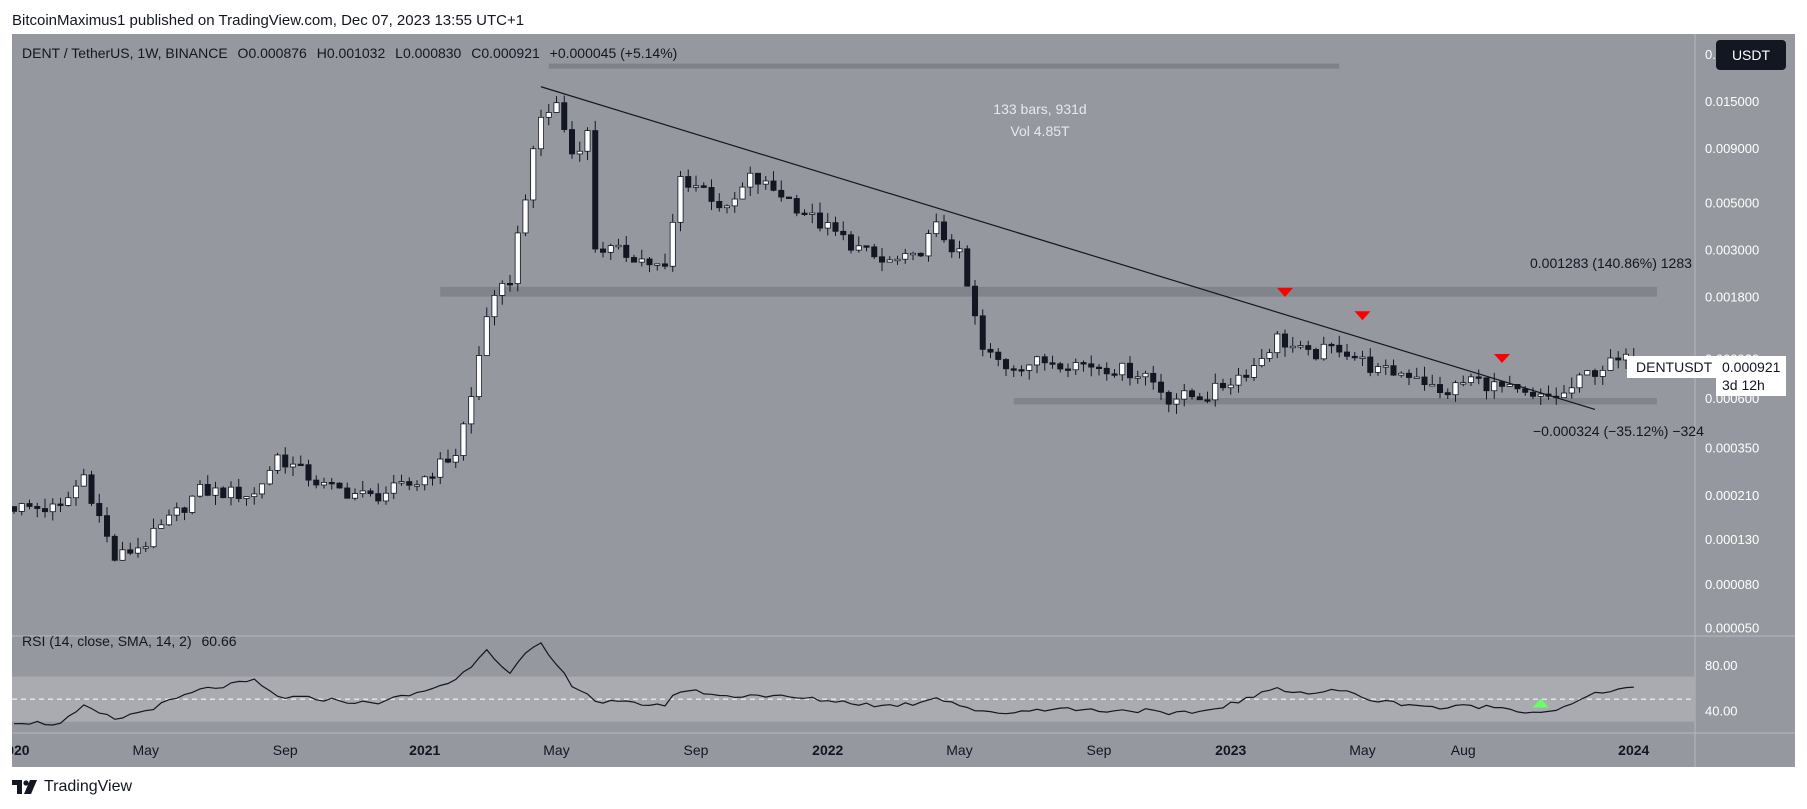 This screenshot has height=809, width=1807. I want to click on tradingview-logo: TradingView, so click(72, 787).